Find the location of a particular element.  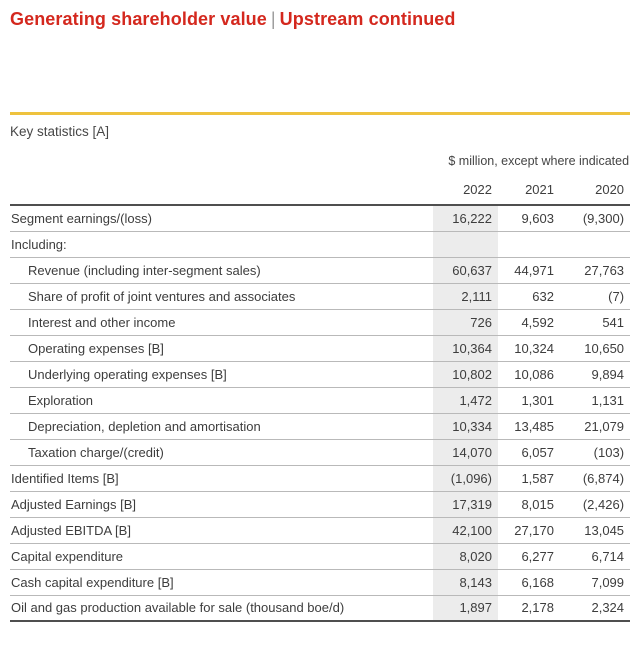

row-value-2020: 7,099 is located at coordinates (608, 582).